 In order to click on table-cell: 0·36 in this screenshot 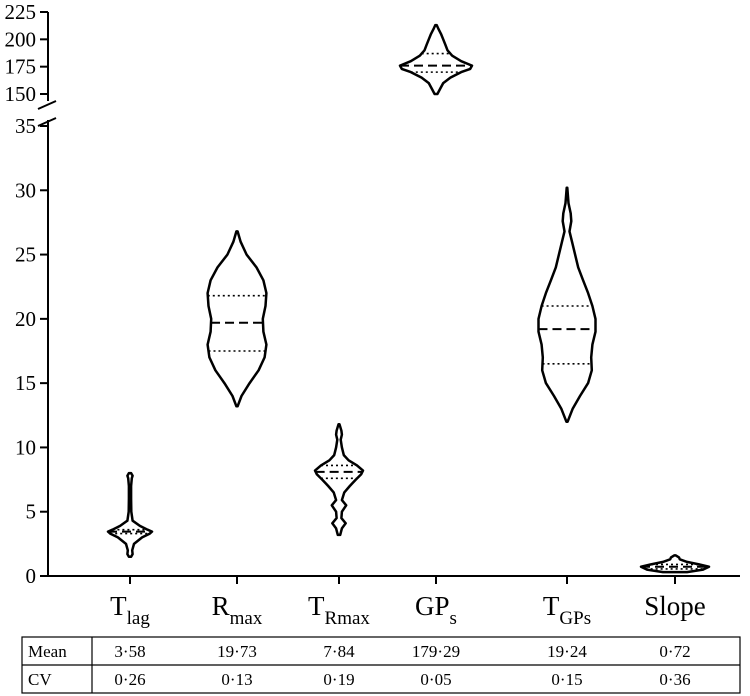, I will do `click(674, 679)`.